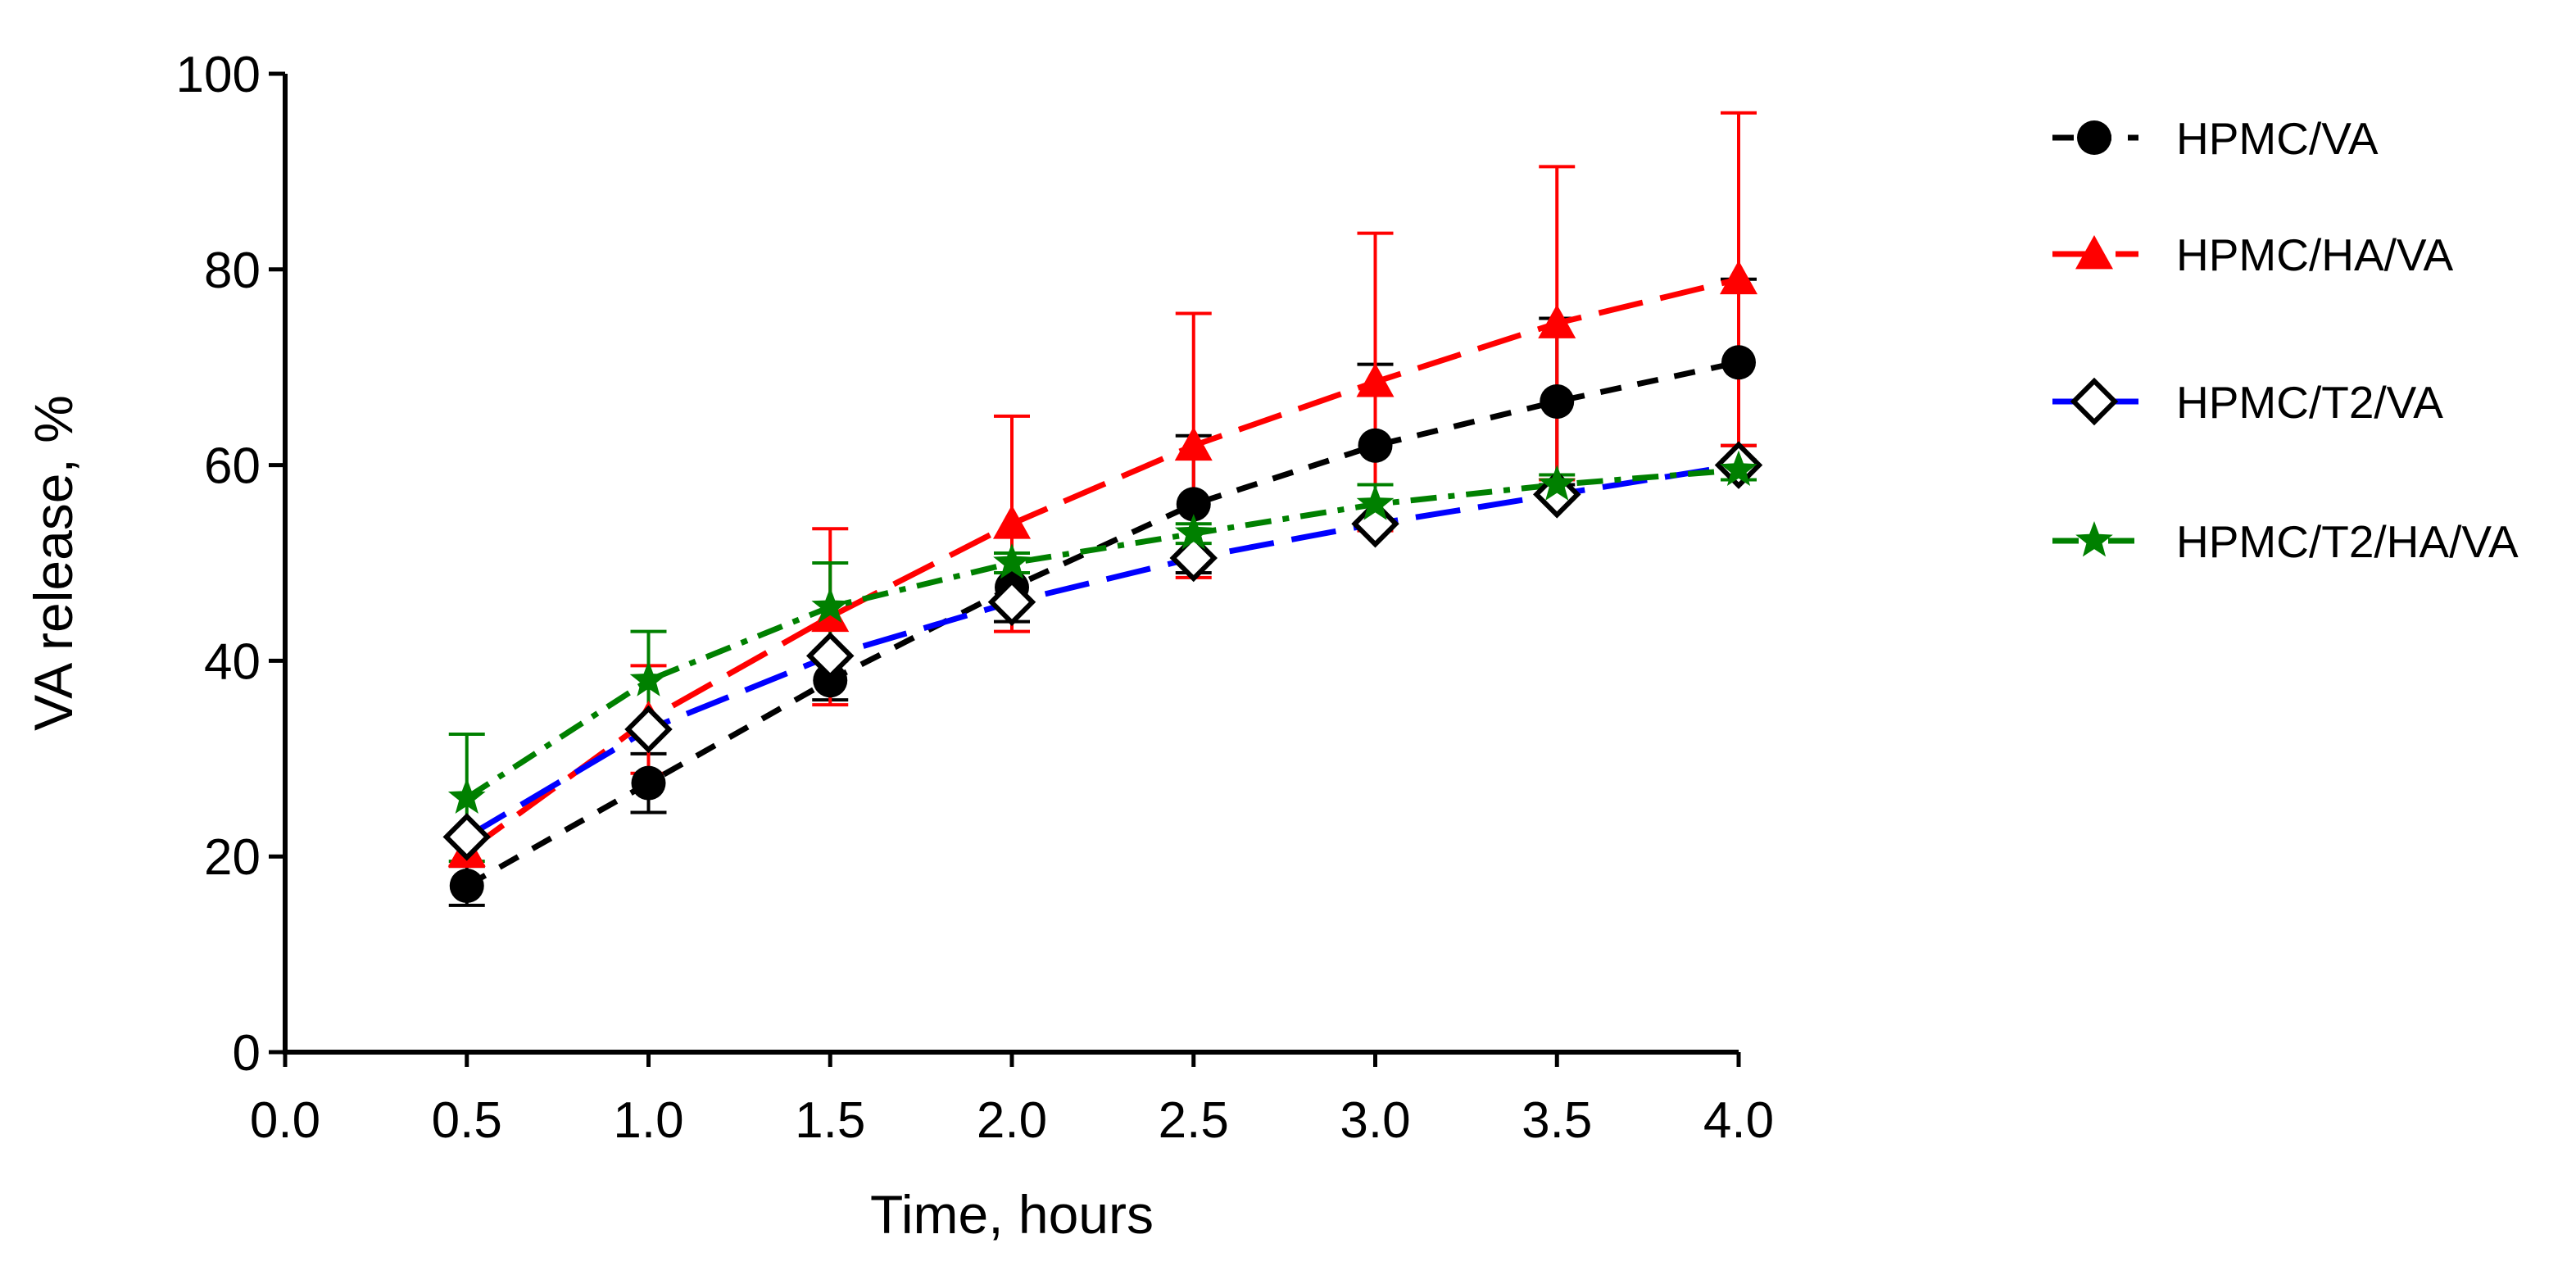  I want to click on legend-item-hpmc-va: HPMC/VA, so click(2215, 139).